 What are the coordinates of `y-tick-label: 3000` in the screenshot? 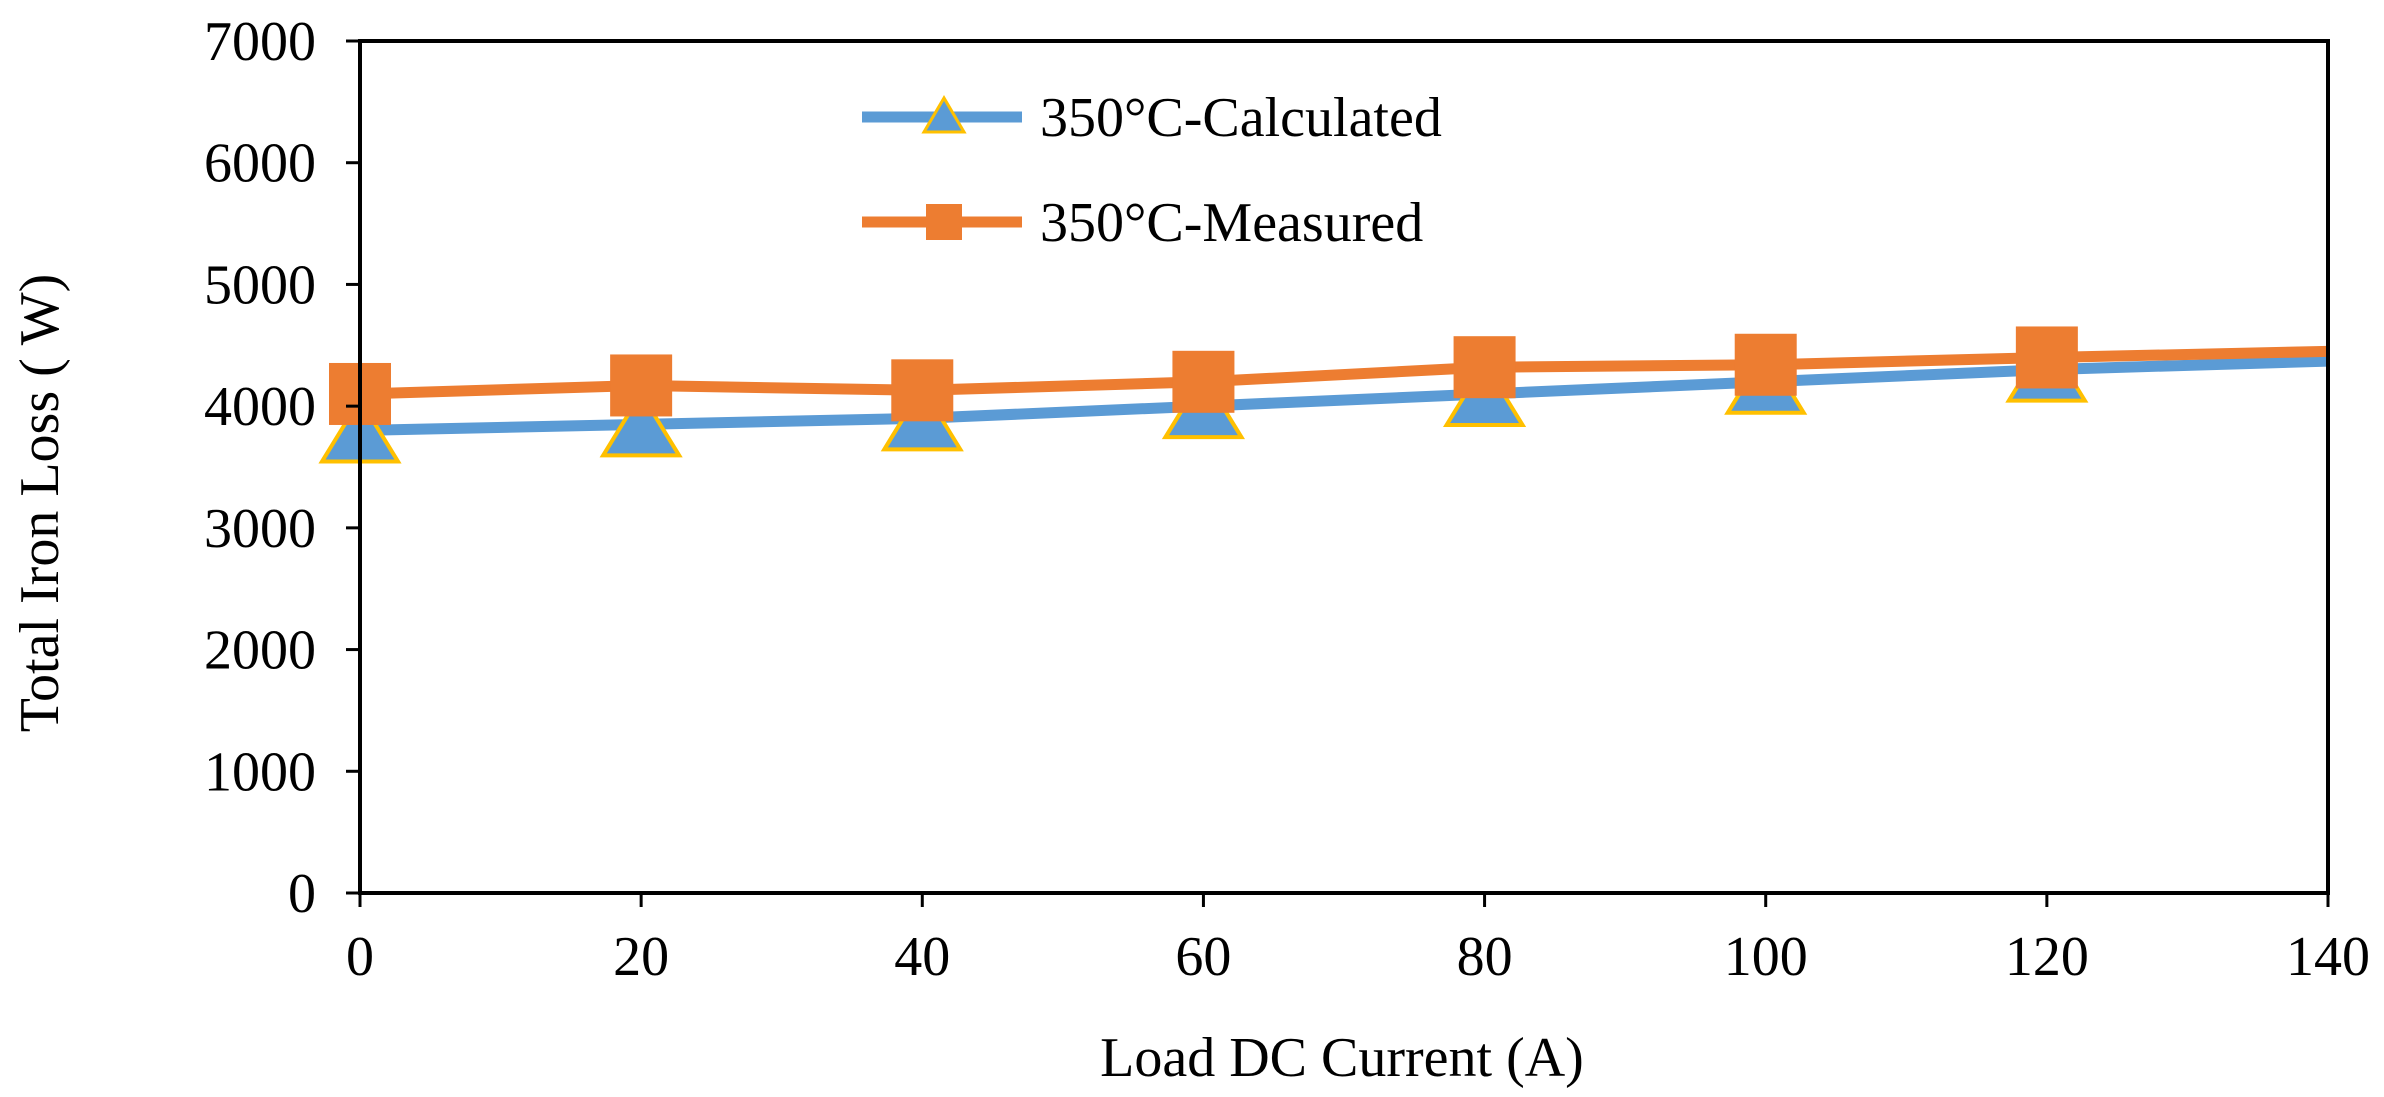 It's located at (260, 529).